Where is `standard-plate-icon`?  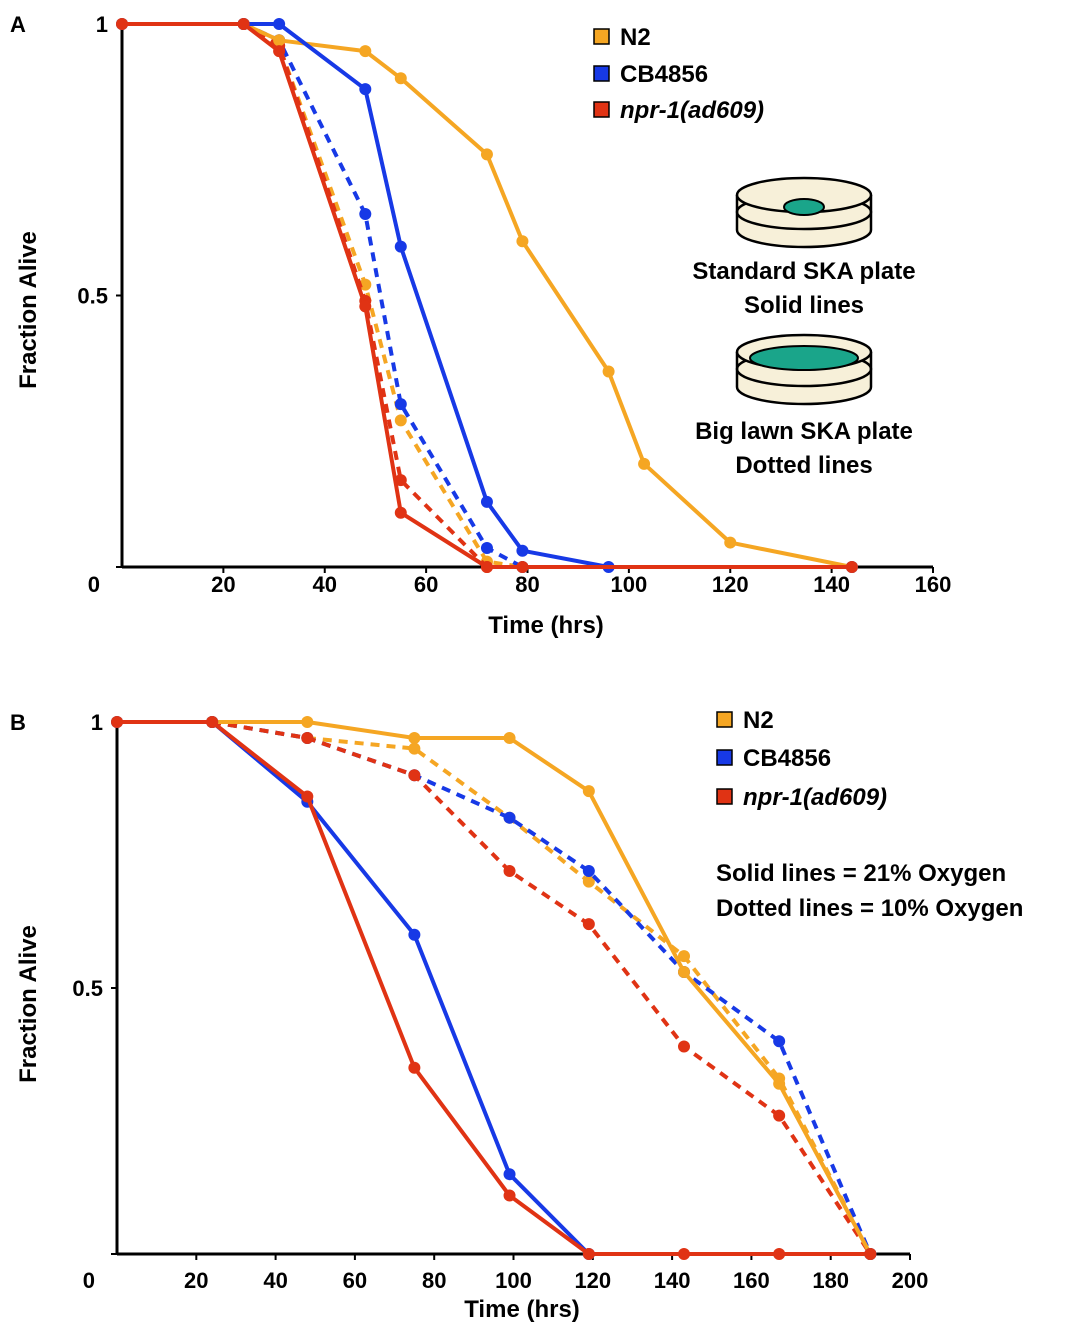 standard-plate-icon is located at coordinates (804, 212).